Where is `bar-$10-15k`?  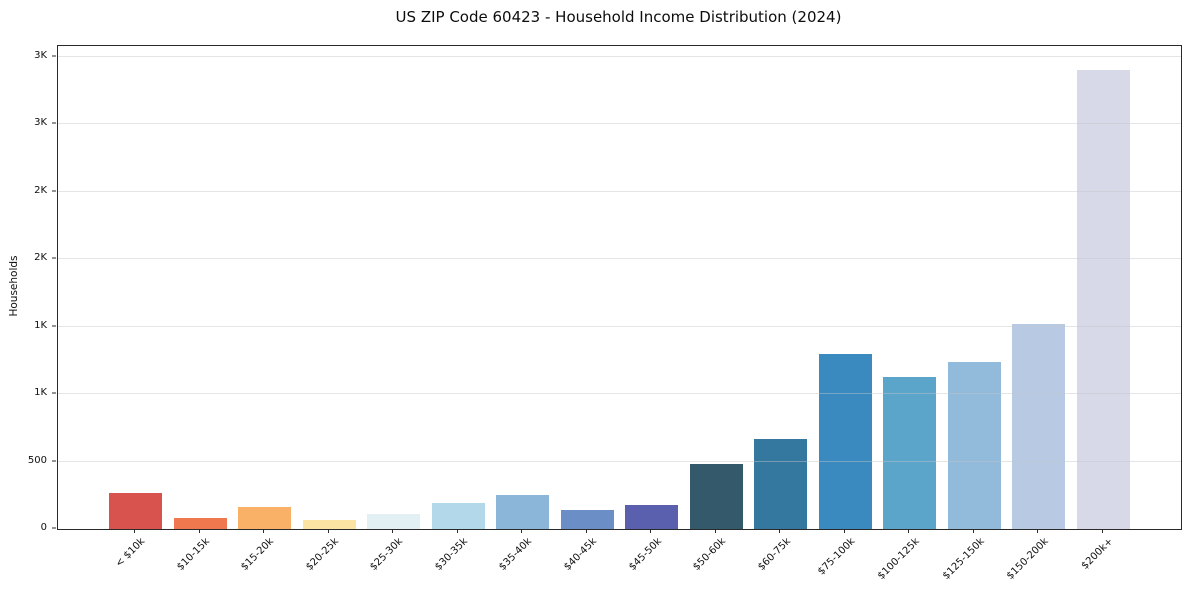 bar-$10-15k is located at coordinates (200, 523).